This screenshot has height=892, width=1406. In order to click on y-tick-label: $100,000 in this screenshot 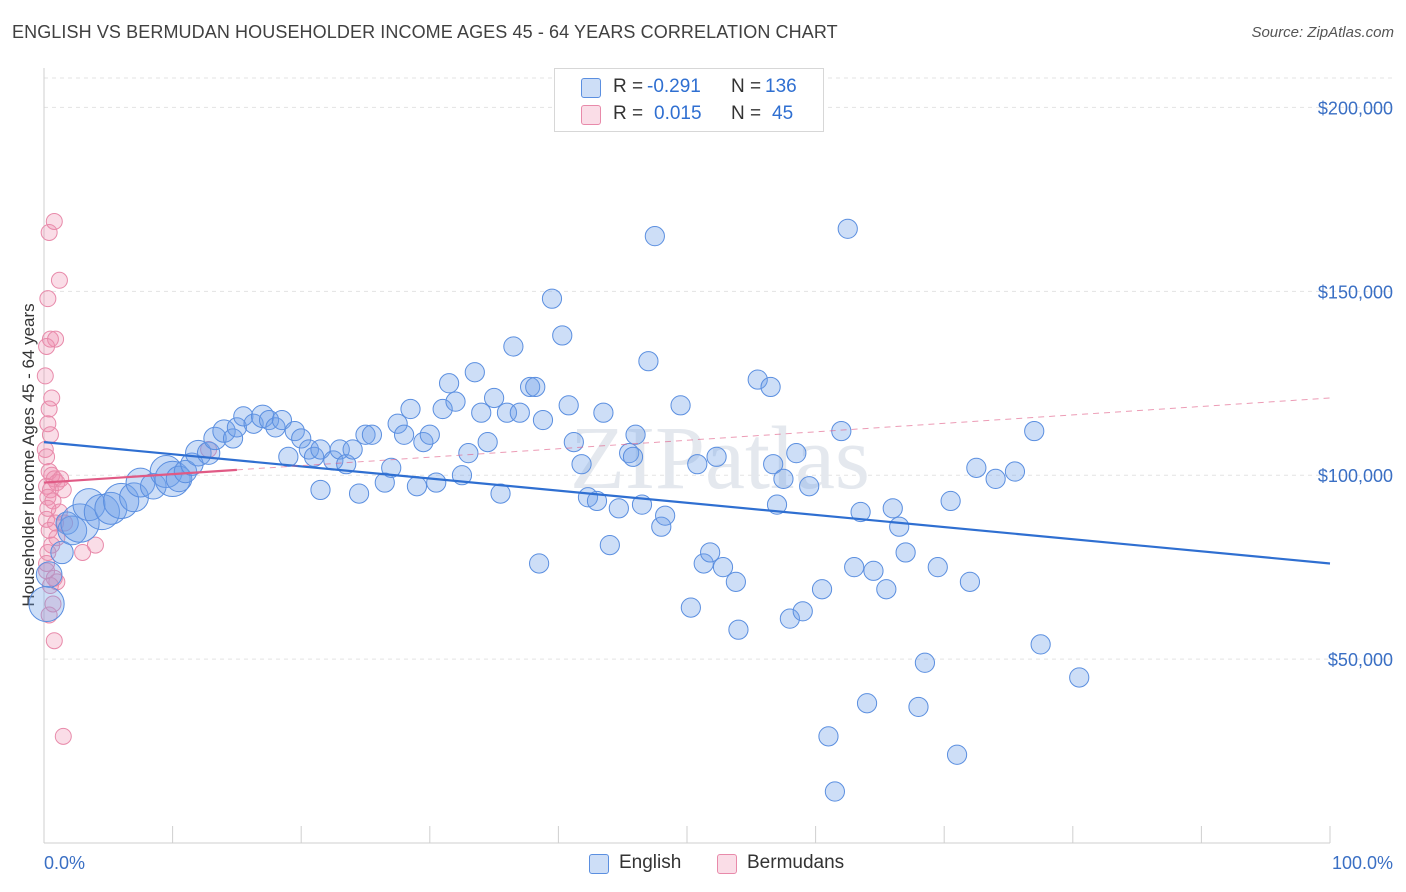, I will do `click(1355, 476)`.